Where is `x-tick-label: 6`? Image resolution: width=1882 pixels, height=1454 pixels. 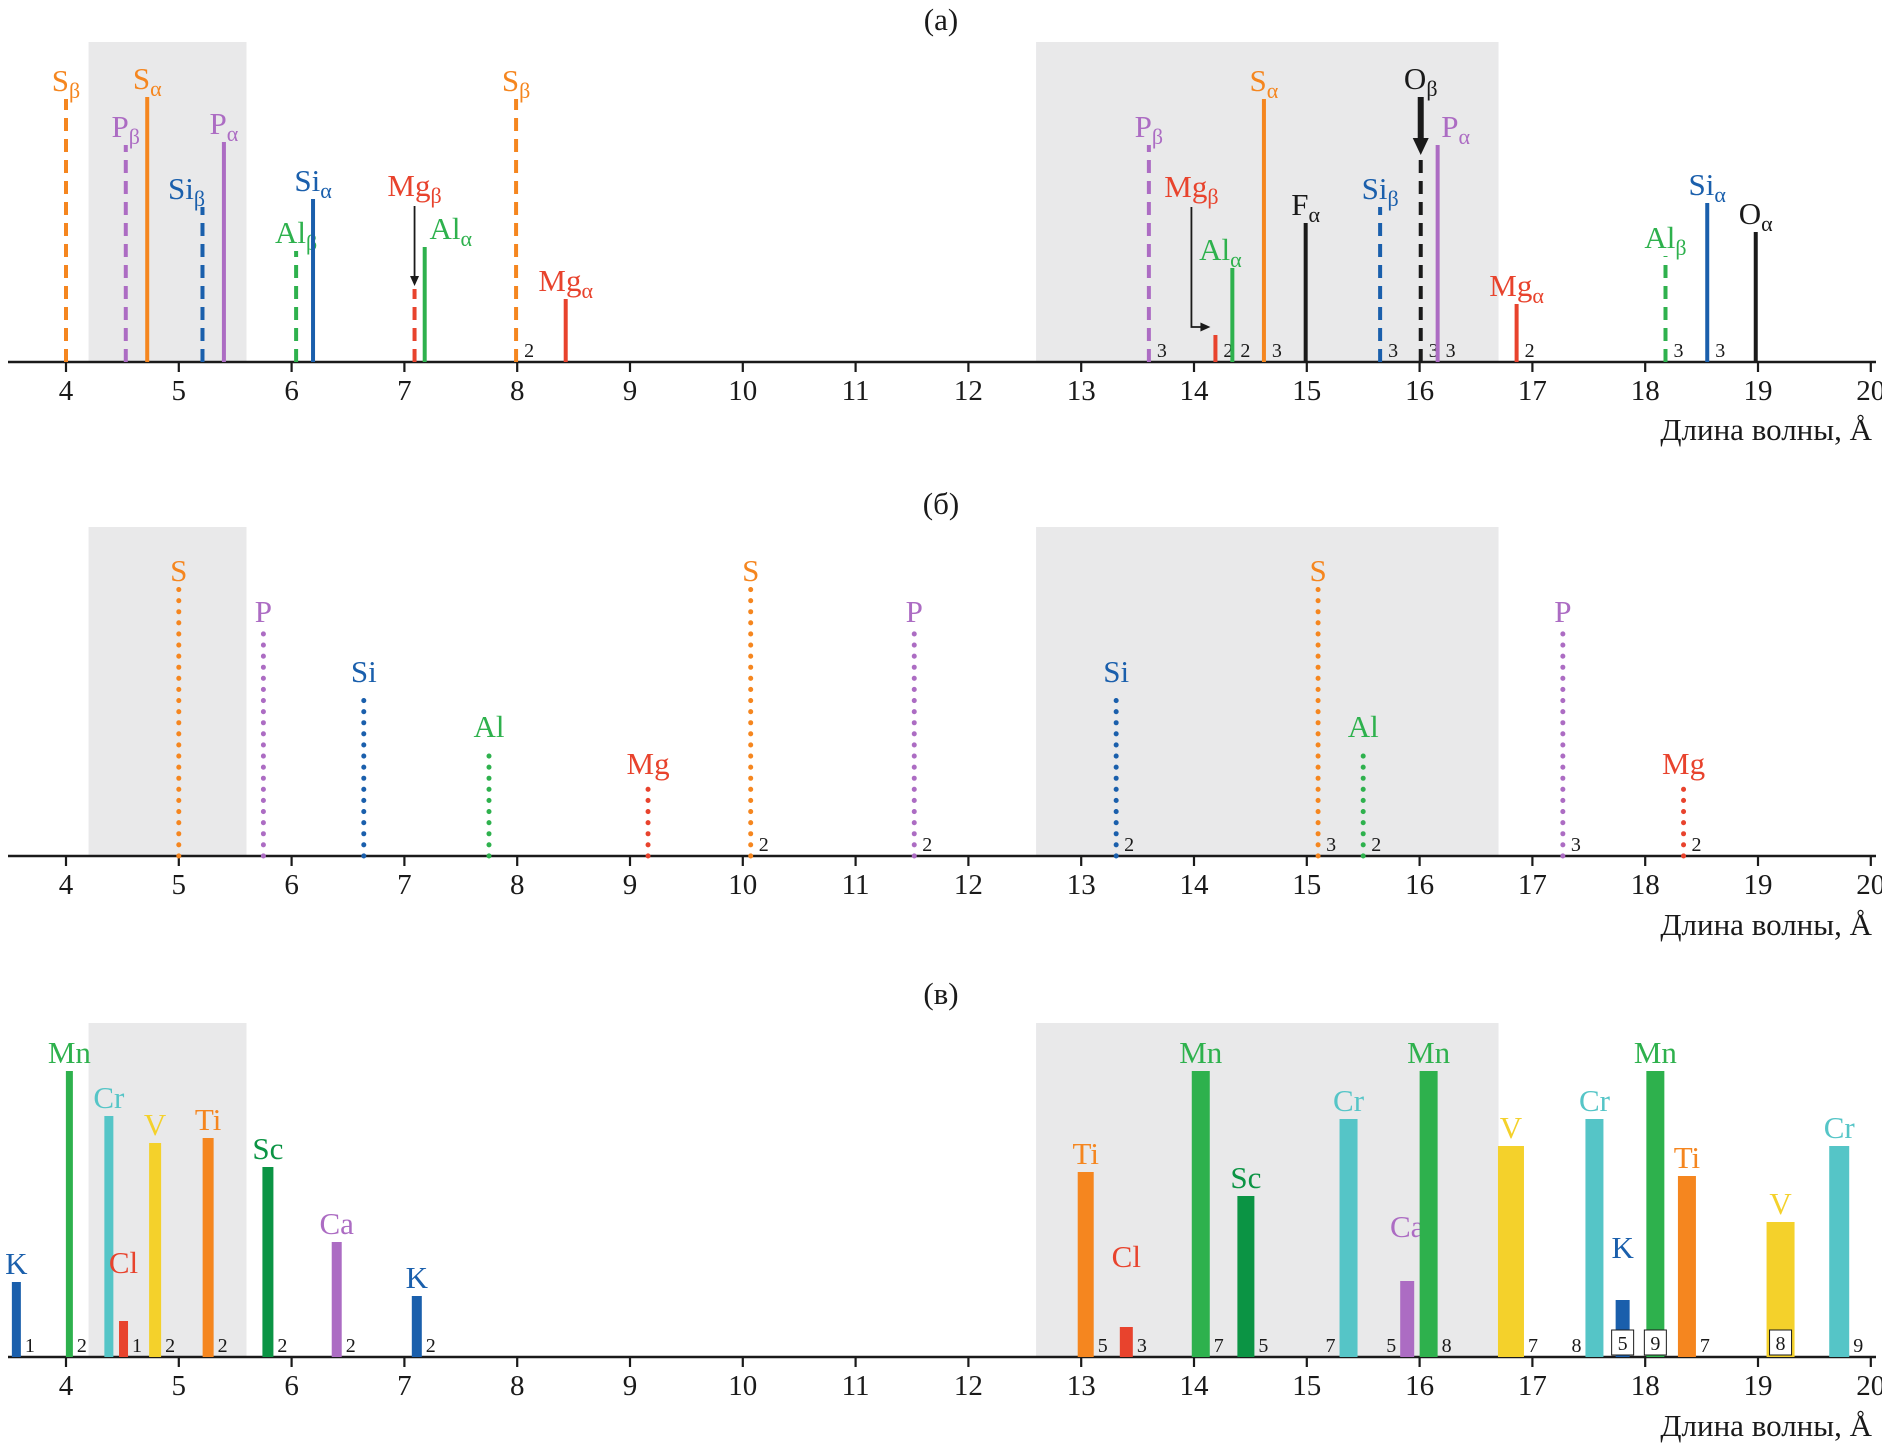
x-tick-label: 6 is located at coordinates (291, 391).